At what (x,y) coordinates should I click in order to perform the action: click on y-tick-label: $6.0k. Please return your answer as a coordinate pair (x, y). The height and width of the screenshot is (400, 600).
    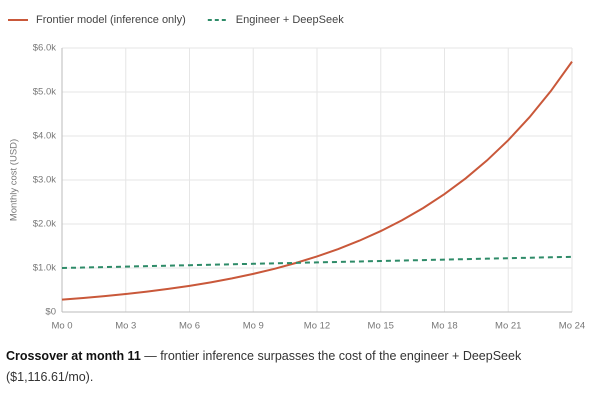
    Looking at the image, I should click on (44, 48).